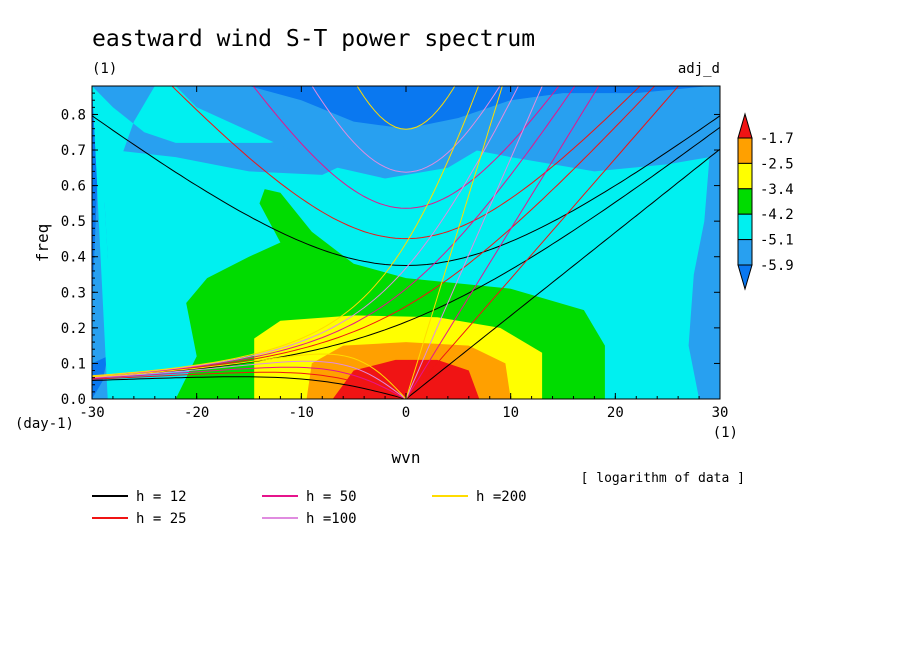  I want to click on kelvin-curve-h100, so click(474, 242).